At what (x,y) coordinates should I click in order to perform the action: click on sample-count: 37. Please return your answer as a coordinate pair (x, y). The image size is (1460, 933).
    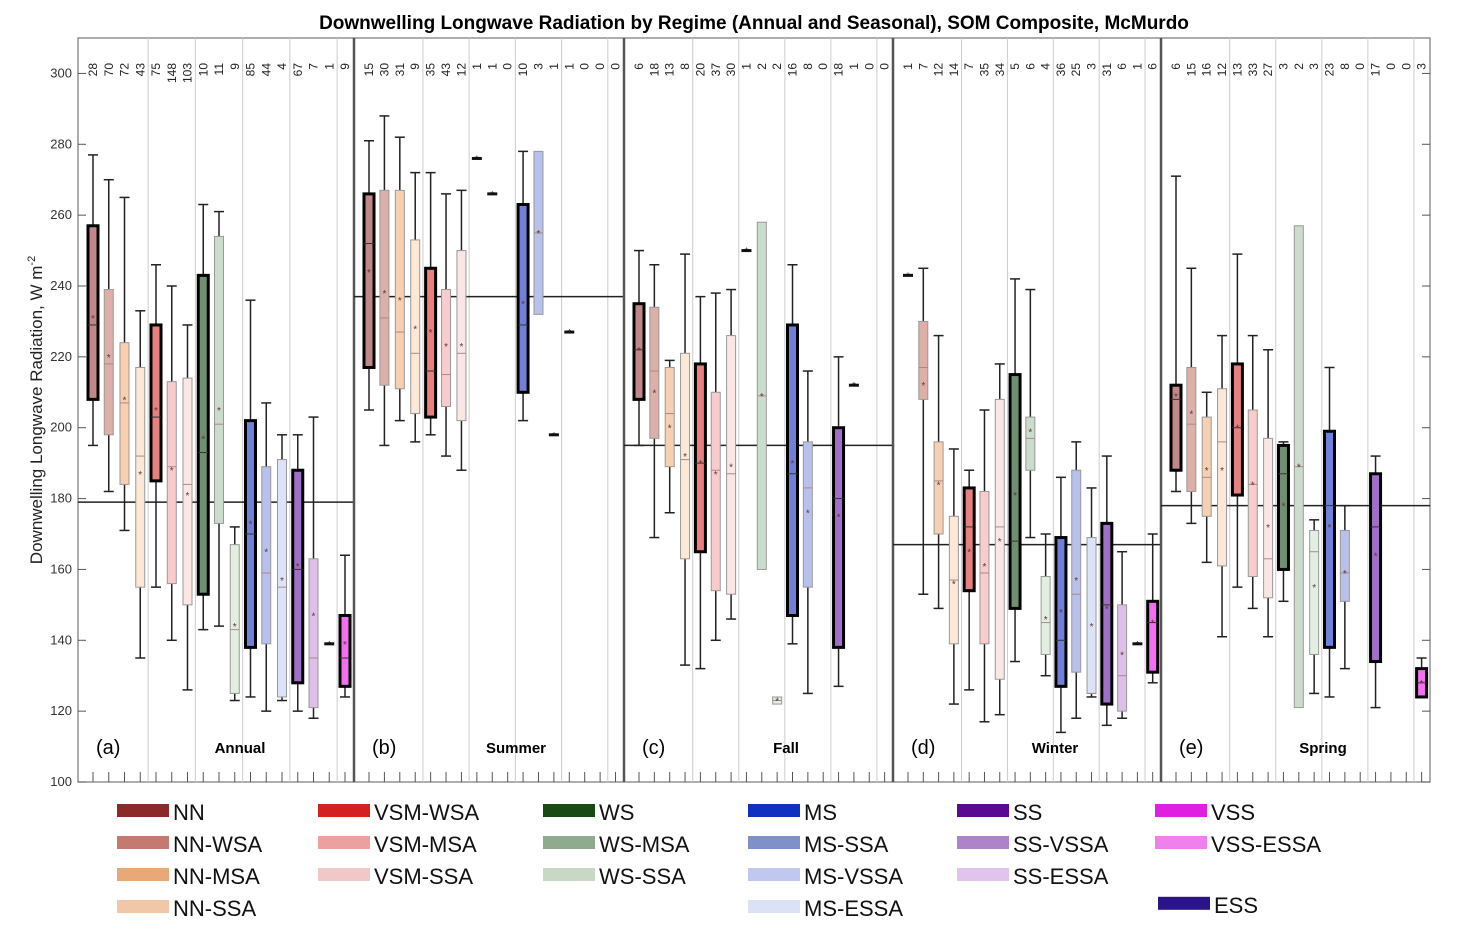
    Looking at the image, I should click on (716, 70).